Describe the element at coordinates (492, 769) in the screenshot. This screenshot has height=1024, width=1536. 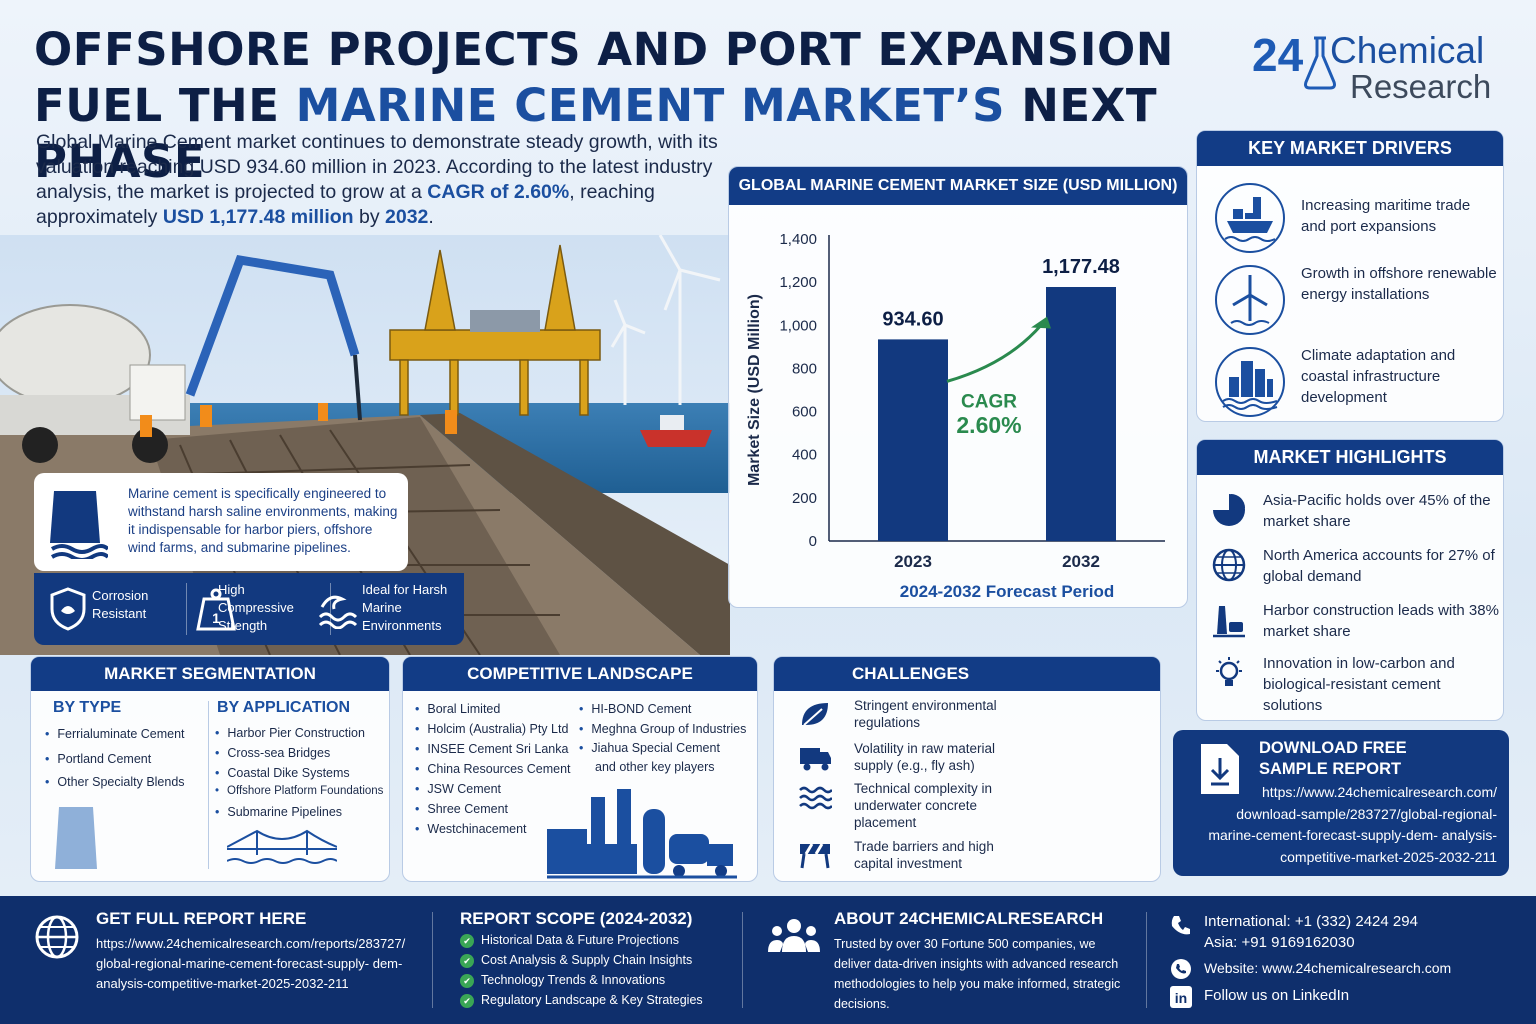
I see `company-item: China Resources Cement` at that location.